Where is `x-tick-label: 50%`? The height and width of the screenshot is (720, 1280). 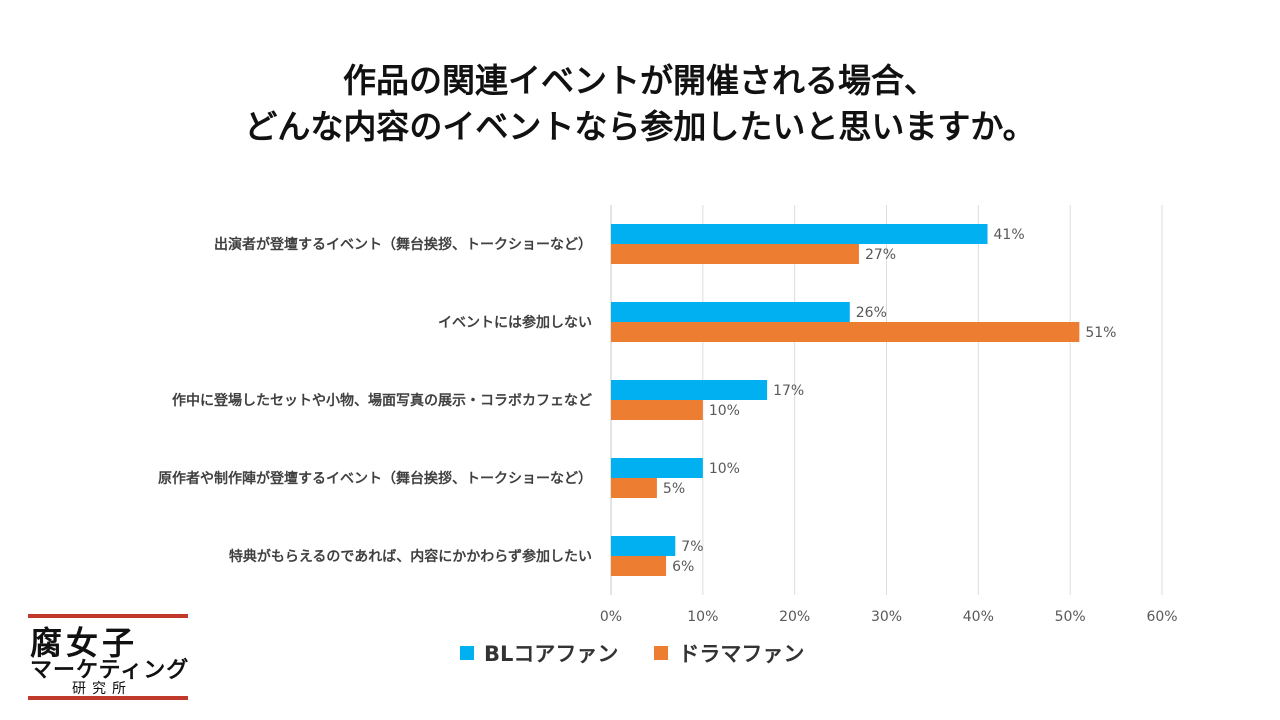
x-tick-label: 50% is located at coordinates (1070, 617).